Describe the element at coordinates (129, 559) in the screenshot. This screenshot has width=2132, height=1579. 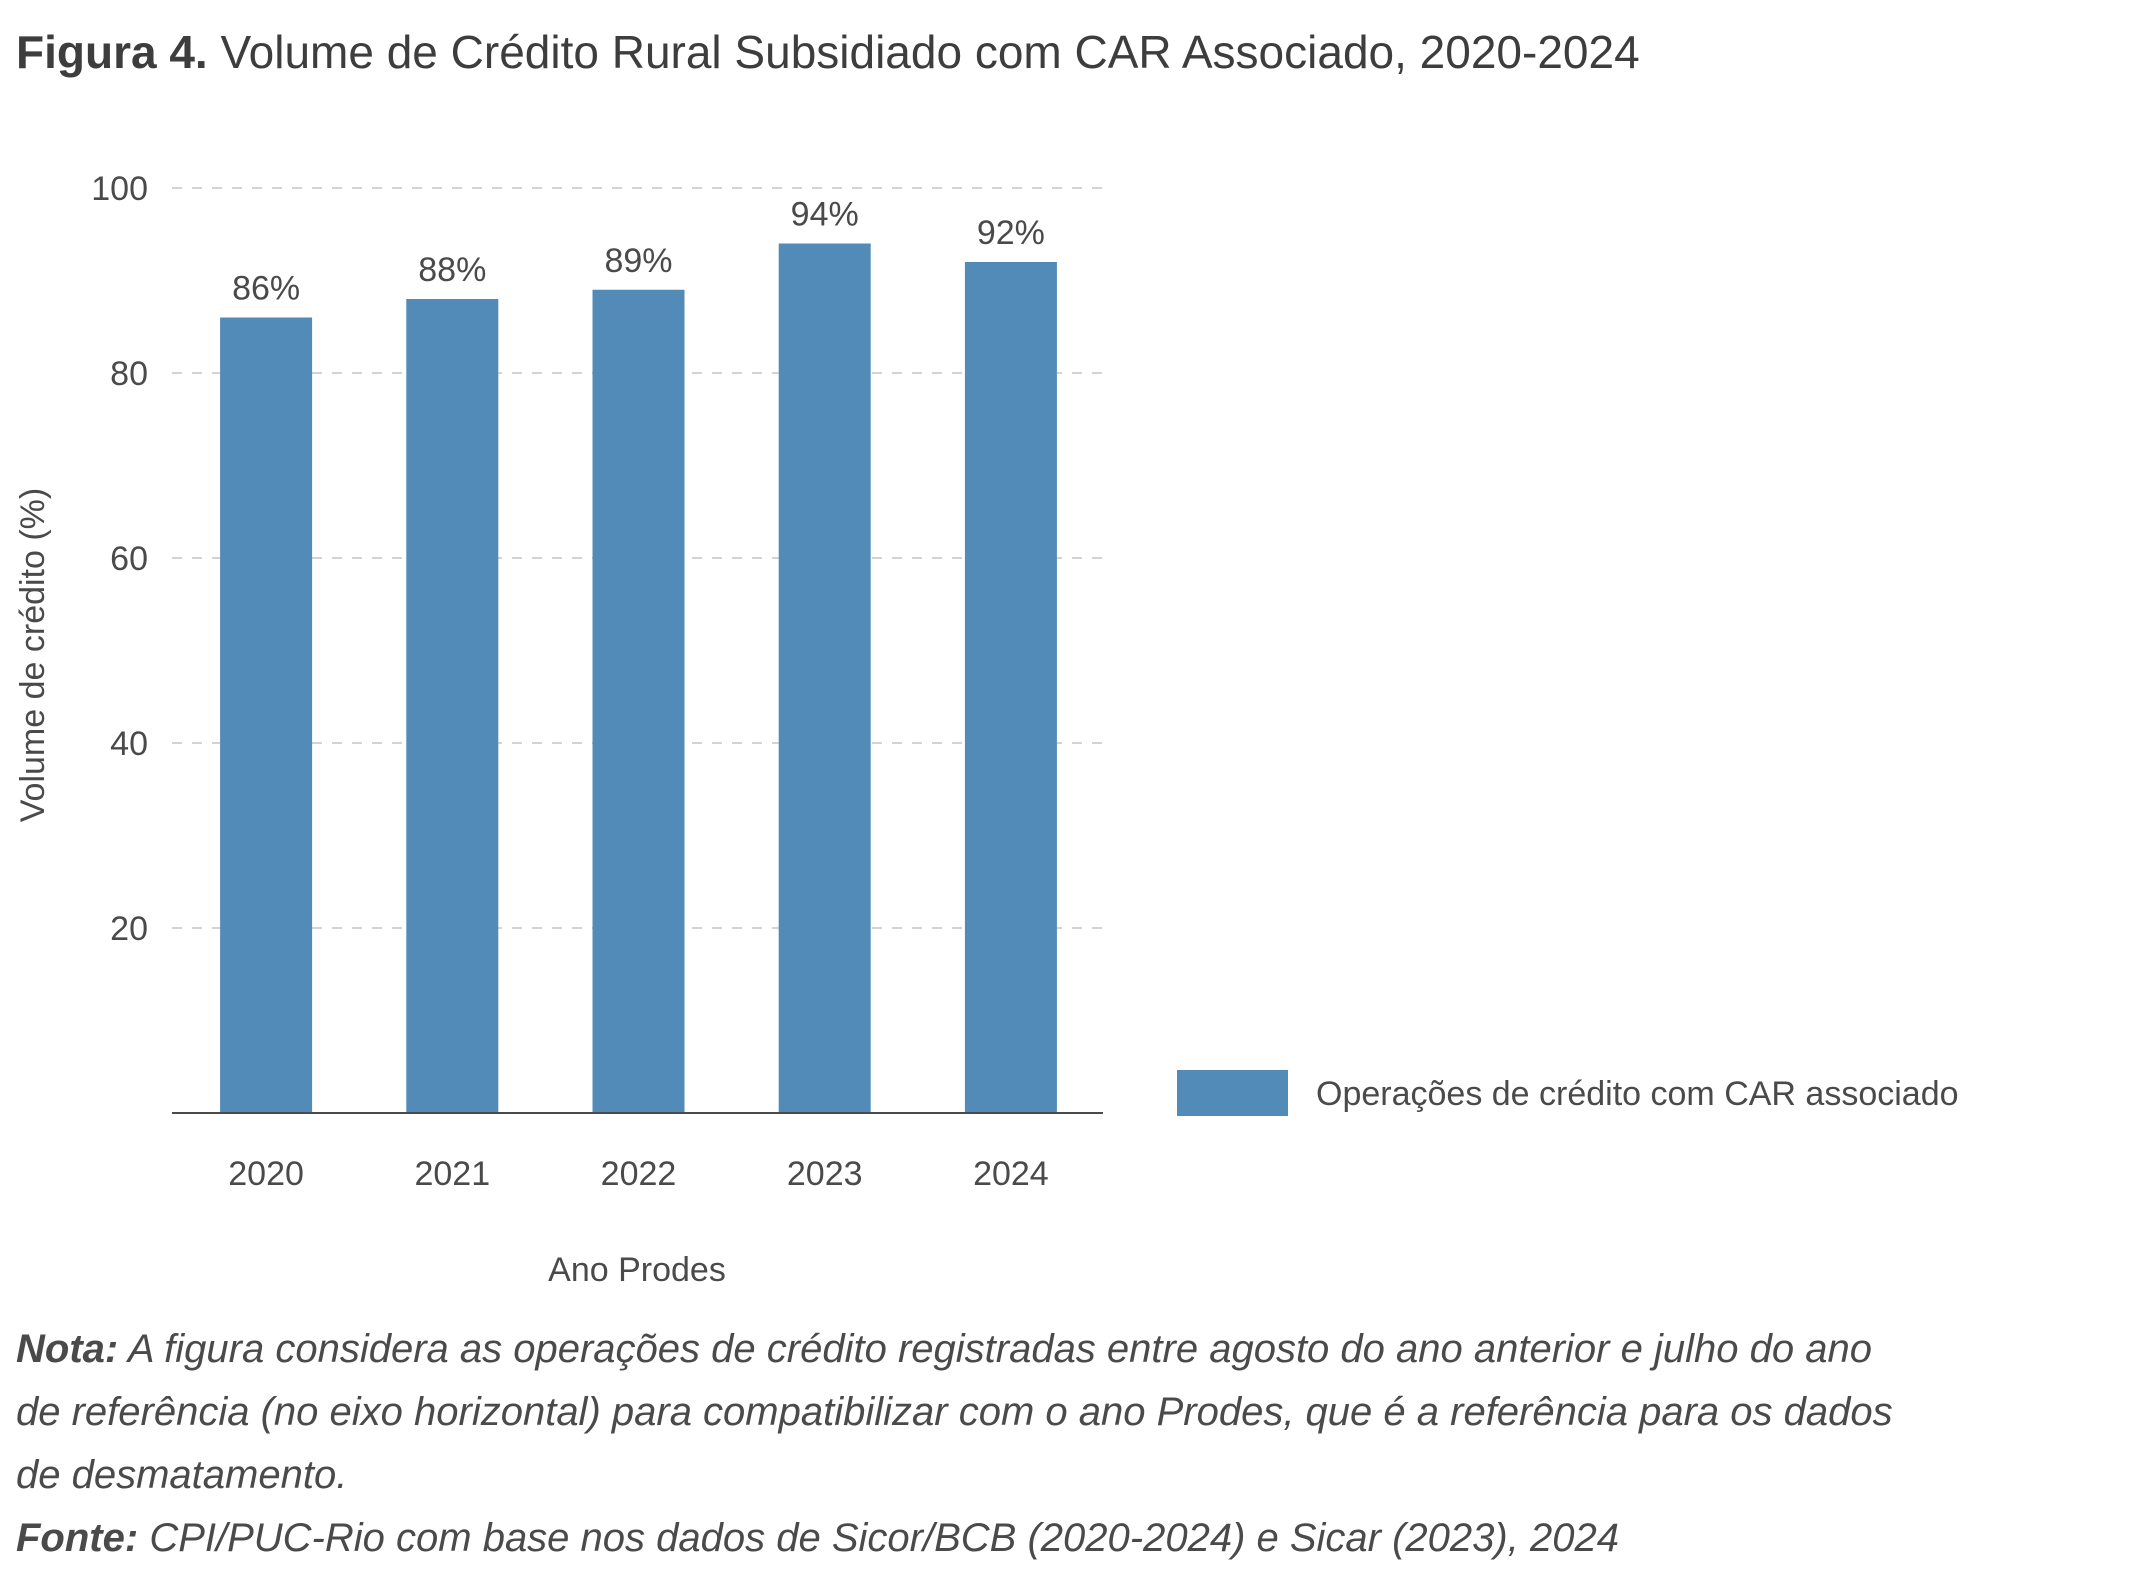
I see `y-tick-label: 60` at that location.